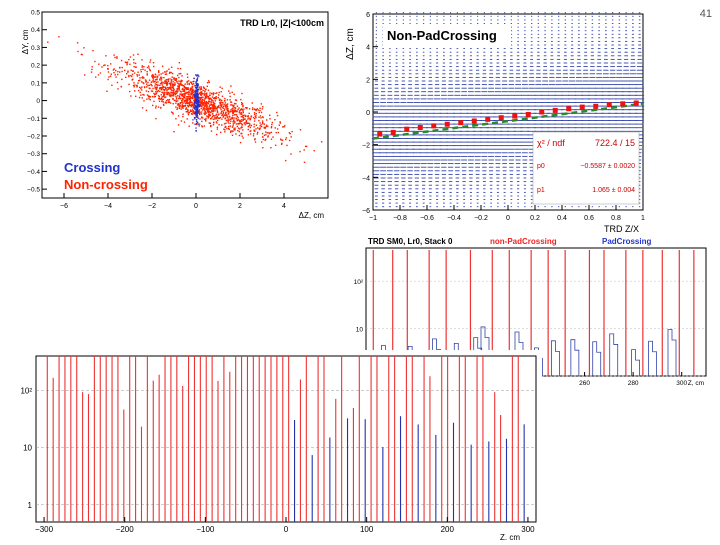  I want to click on y-tick-label: 0.3, so click(35, 48).